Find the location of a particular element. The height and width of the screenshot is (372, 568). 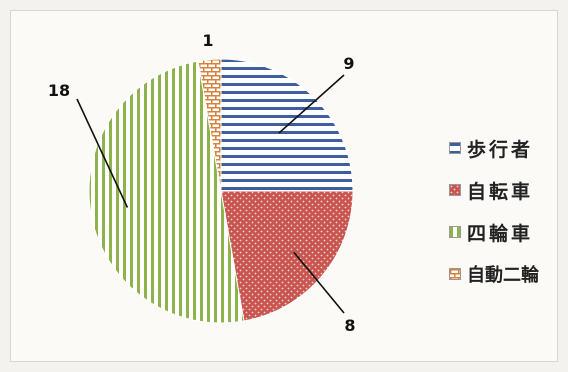

legend-label-pedestrian: 歩行者 is located at coordinates (500, 149).